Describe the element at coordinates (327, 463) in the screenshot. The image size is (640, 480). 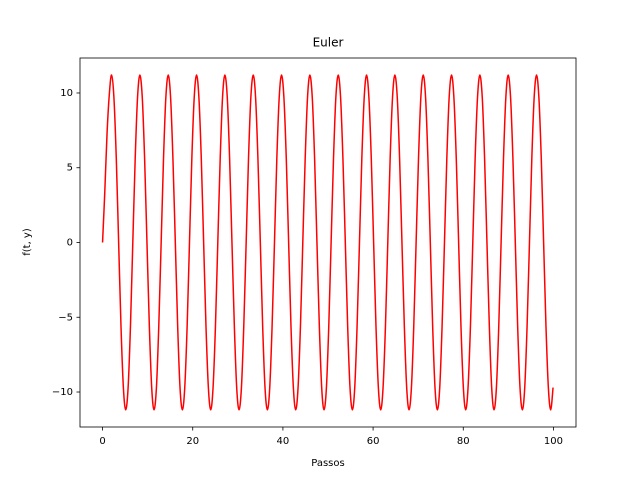
I see `x-axis-label: Passos` at that location.